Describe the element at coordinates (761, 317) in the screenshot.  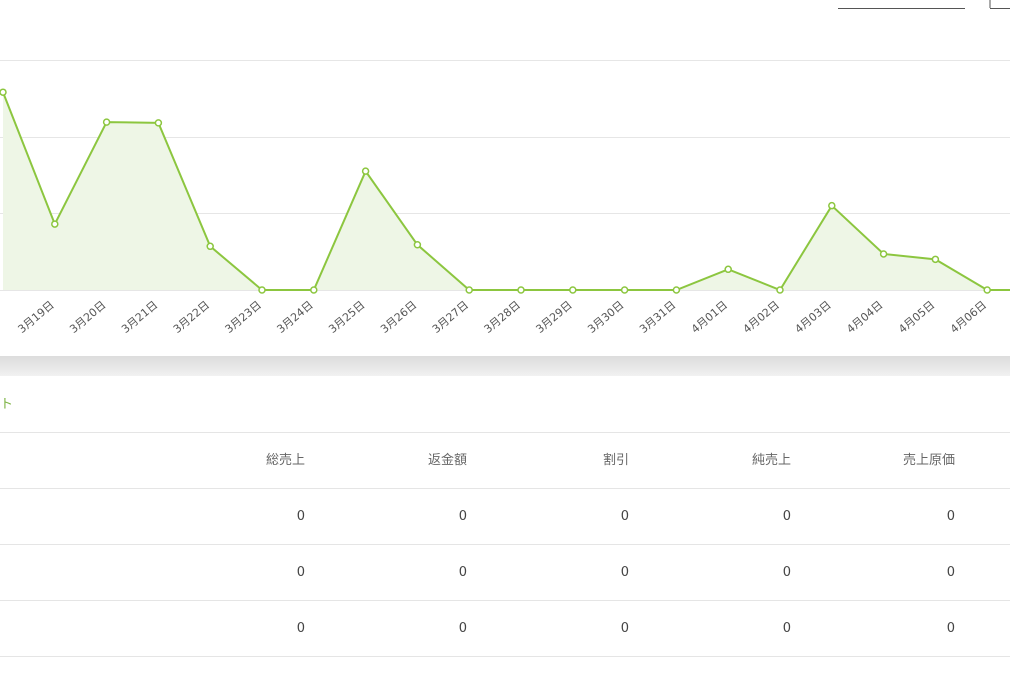
I see `x-tick-label: 4月02日` at that location.